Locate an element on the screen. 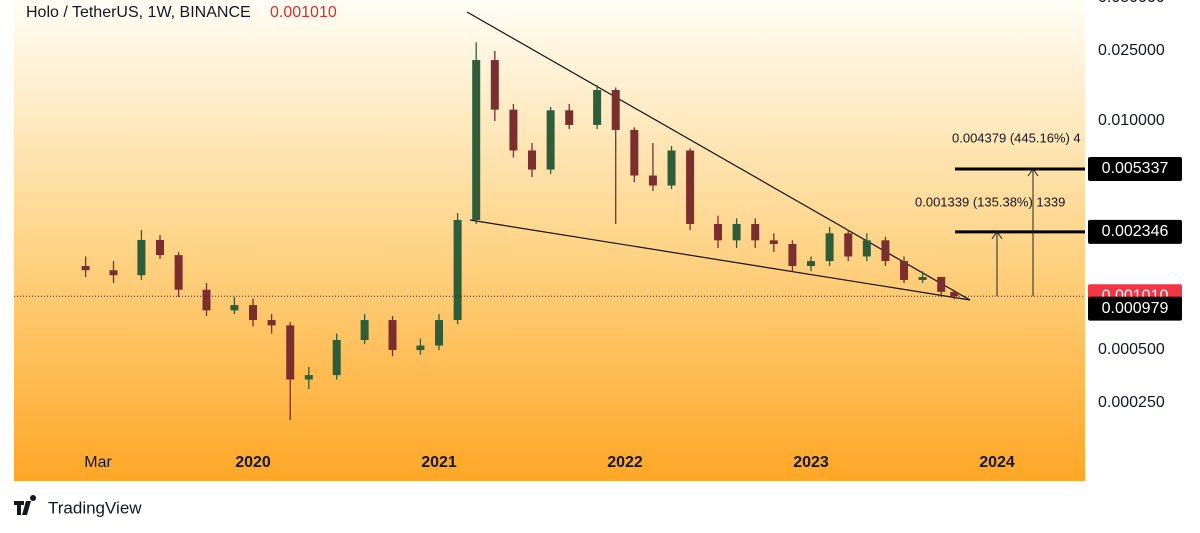 The height and width of the screenshot is (533, 1200). x-tick-label: 2024 is located at coordinates (997, 462).